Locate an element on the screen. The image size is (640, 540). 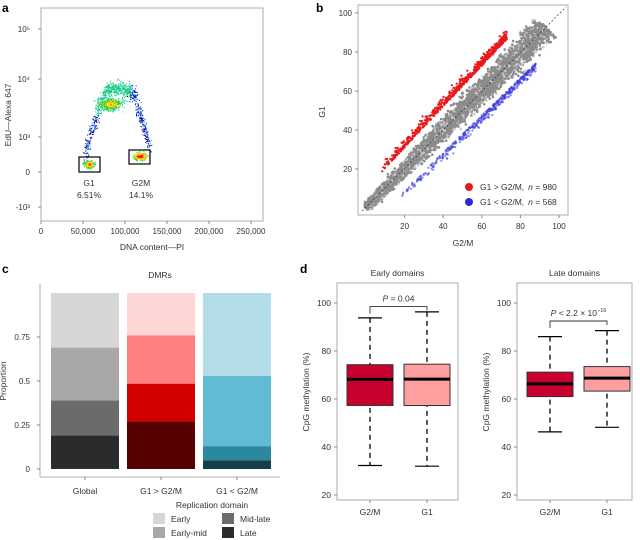
y-tick-label: -10³ is located at coordinates (23, 207).